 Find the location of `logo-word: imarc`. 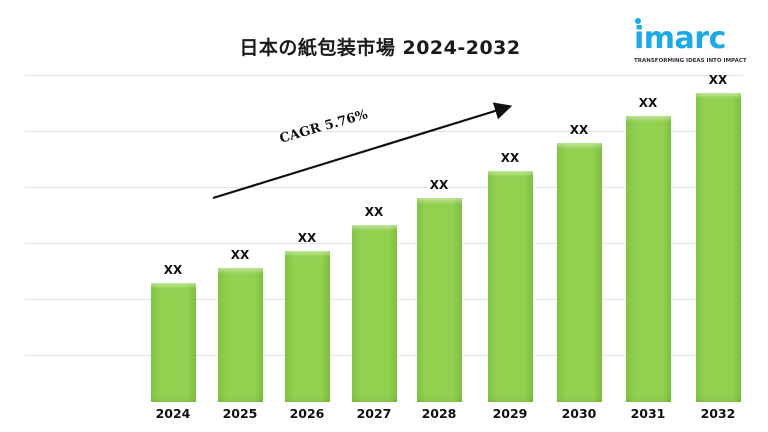

logo-word: imarc is located at coordinates (680, 38).